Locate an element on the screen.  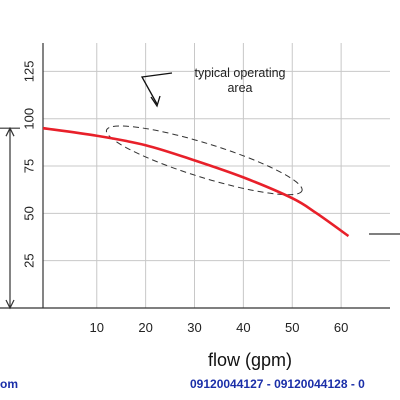
x-tick-label: 30 is located at coordinates (194, 327).